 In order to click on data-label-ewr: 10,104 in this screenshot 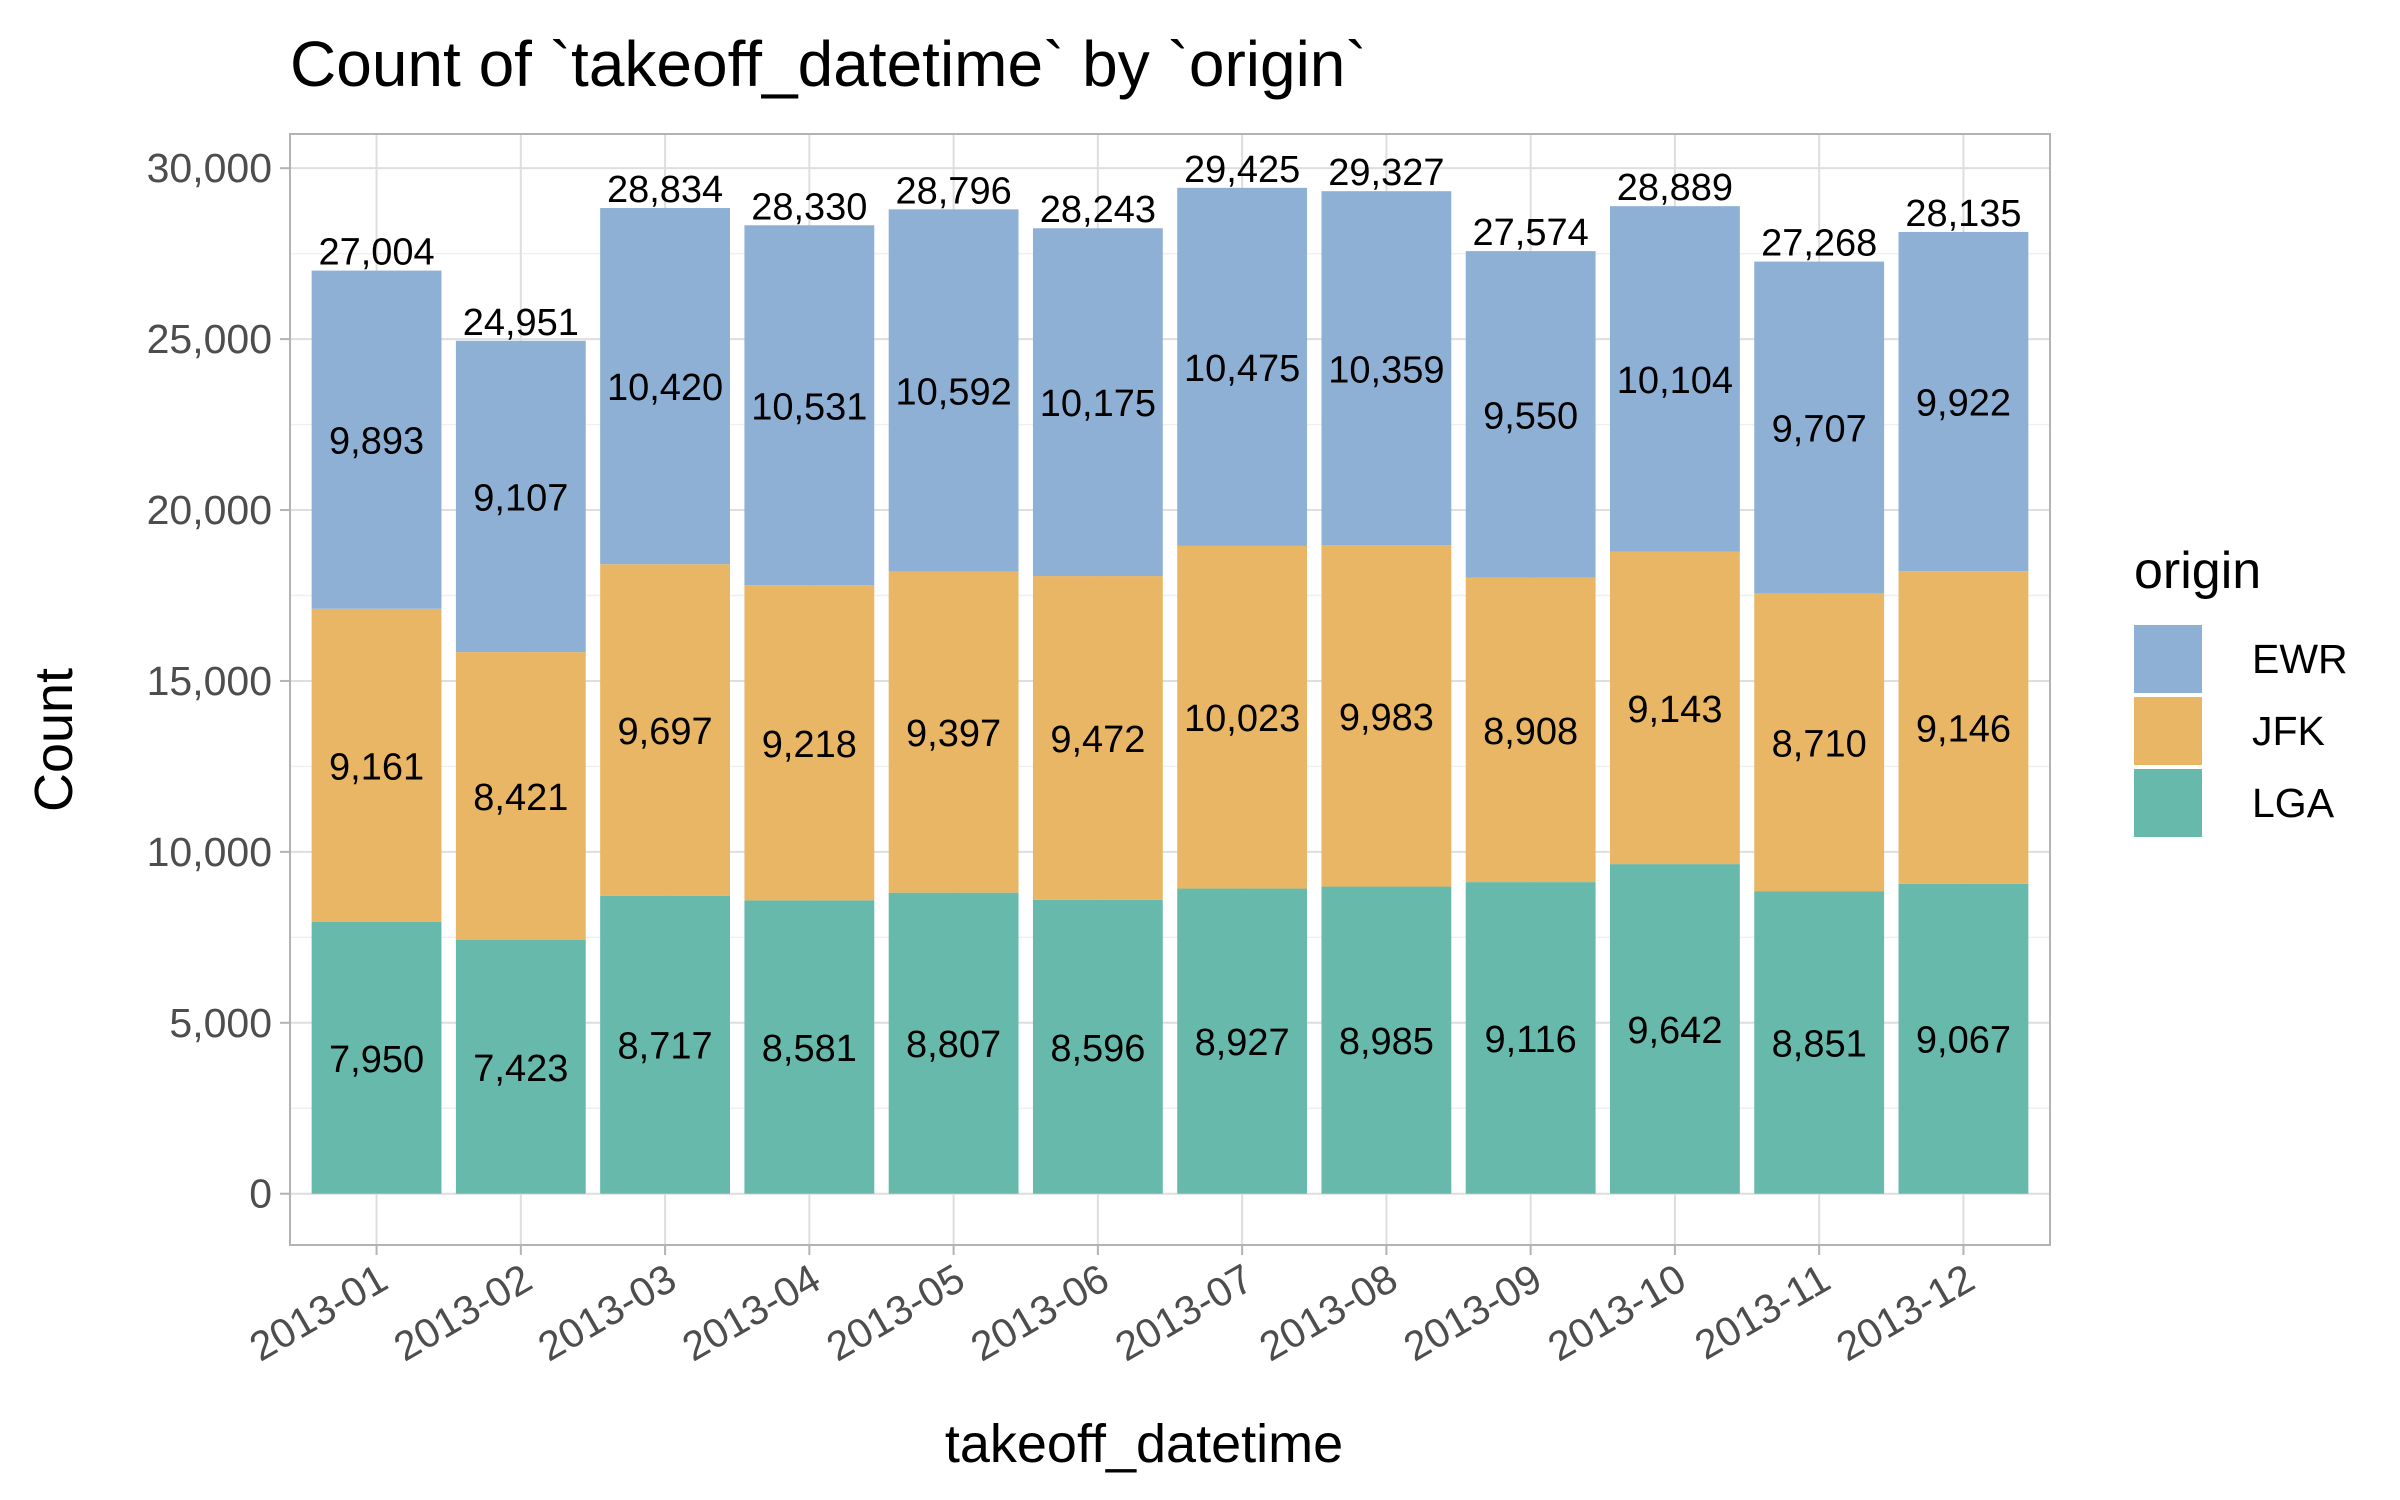, I will do `click(1675, 381)`.